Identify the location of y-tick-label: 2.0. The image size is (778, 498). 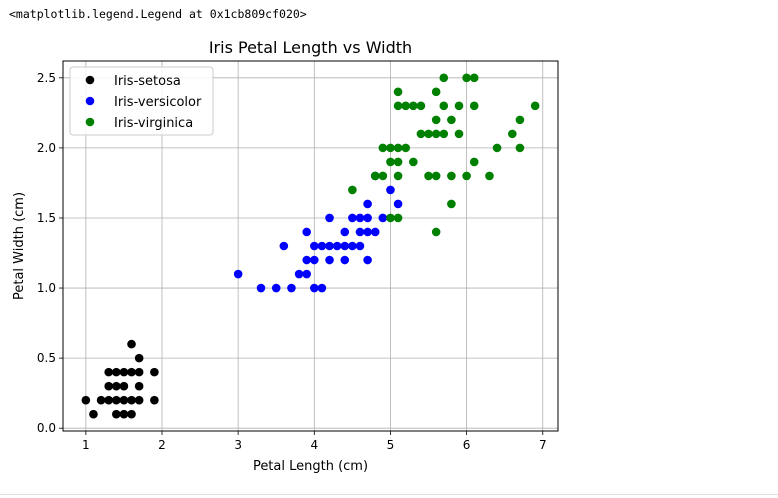
(46, 148).